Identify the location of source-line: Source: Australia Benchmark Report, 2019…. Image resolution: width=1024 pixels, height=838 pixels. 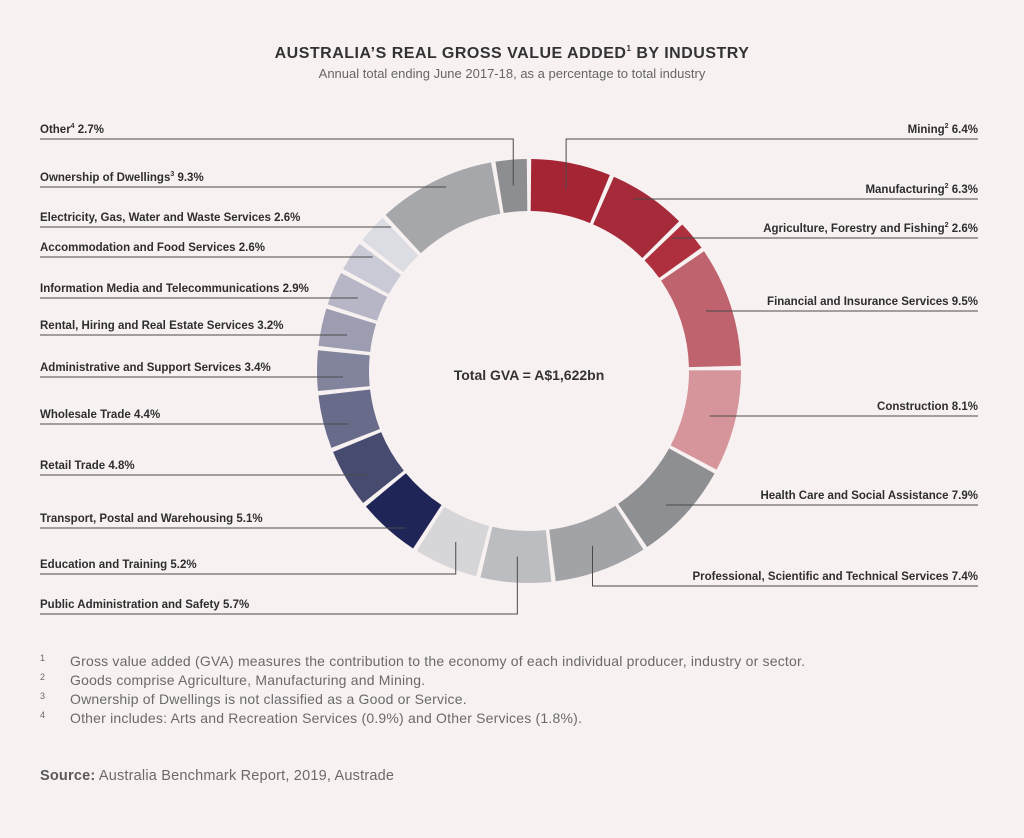
(217, 776).